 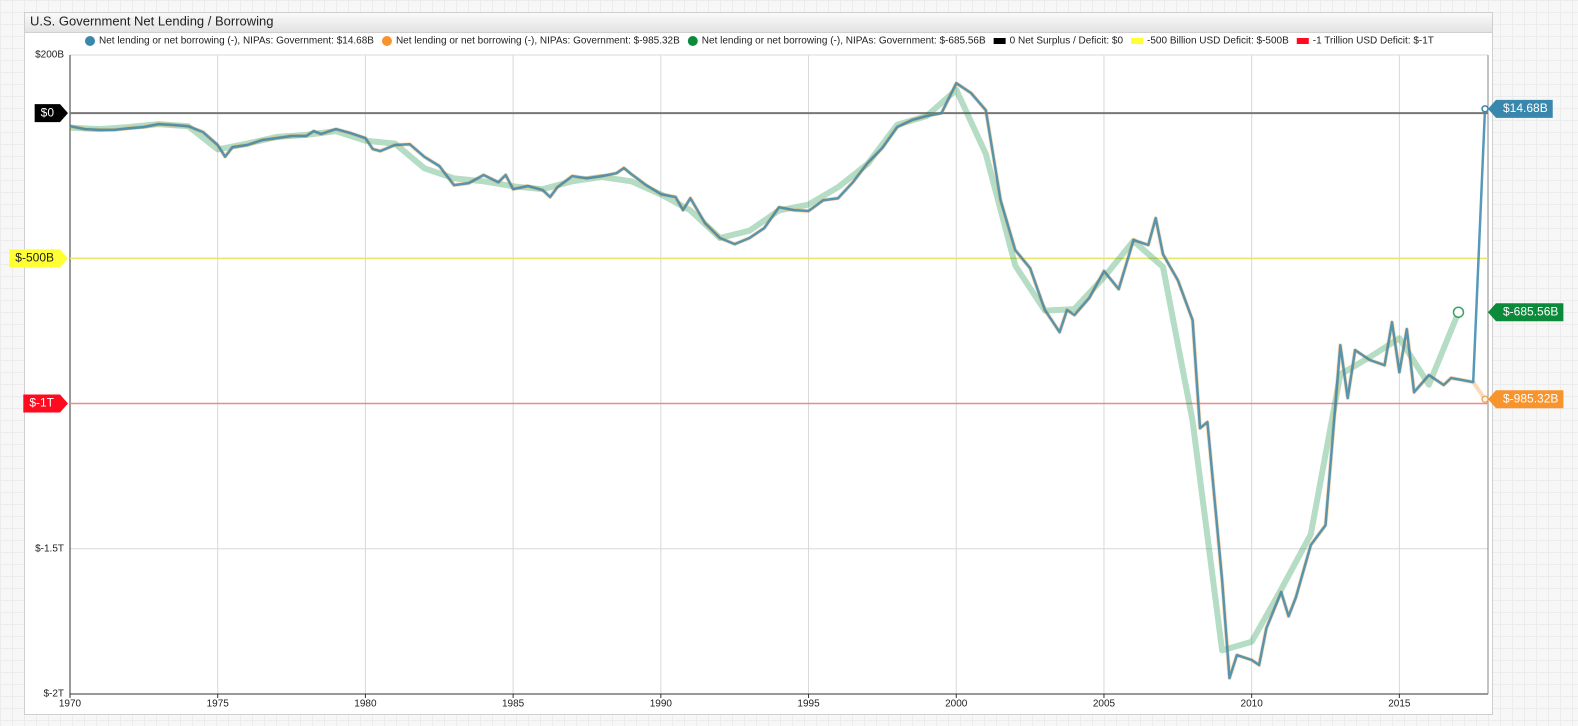 I want to click on end-badge: $14.68B, so click(x=1520, y=108).